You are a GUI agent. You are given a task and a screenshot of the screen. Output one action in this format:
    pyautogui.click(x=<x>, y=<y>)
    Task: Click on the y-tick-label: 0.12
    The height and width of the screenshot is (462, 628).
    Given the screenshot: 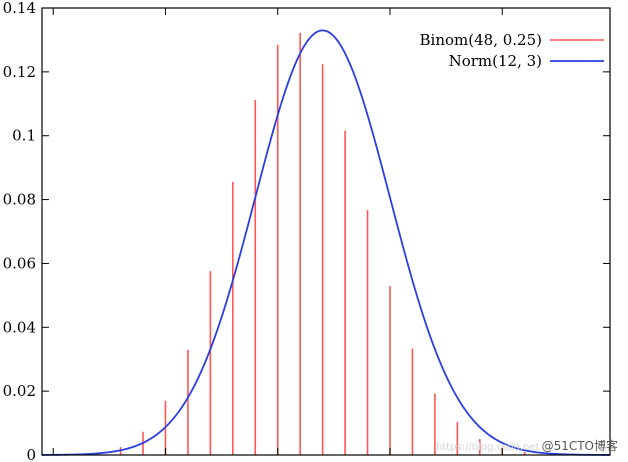 What is the action you would take?
    pyautogui.click(x=19, y=72)
    